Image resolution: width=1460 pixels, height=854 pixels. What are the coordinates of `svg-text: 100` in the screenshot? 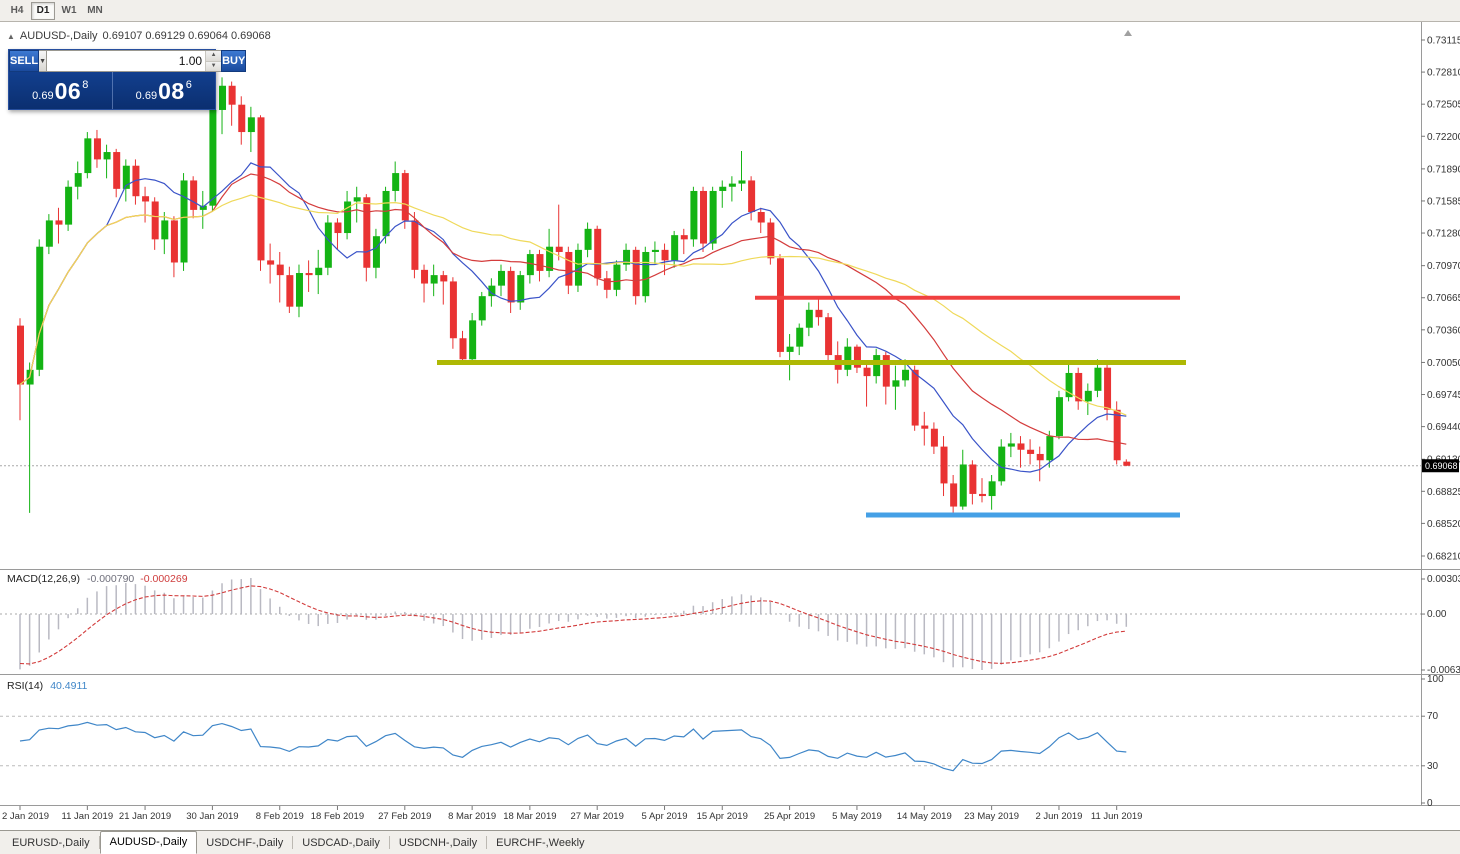 It's located at (1435, 679).